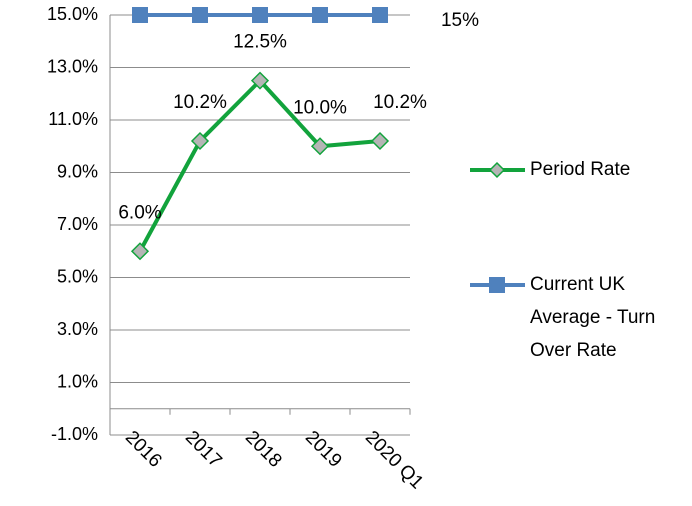 Image resolution: width=692 pixels, height=506 pixels. Describe the element at coordinates (77, 381) in the screenshot. I see `y-tick-label: 1.0%` at that location.